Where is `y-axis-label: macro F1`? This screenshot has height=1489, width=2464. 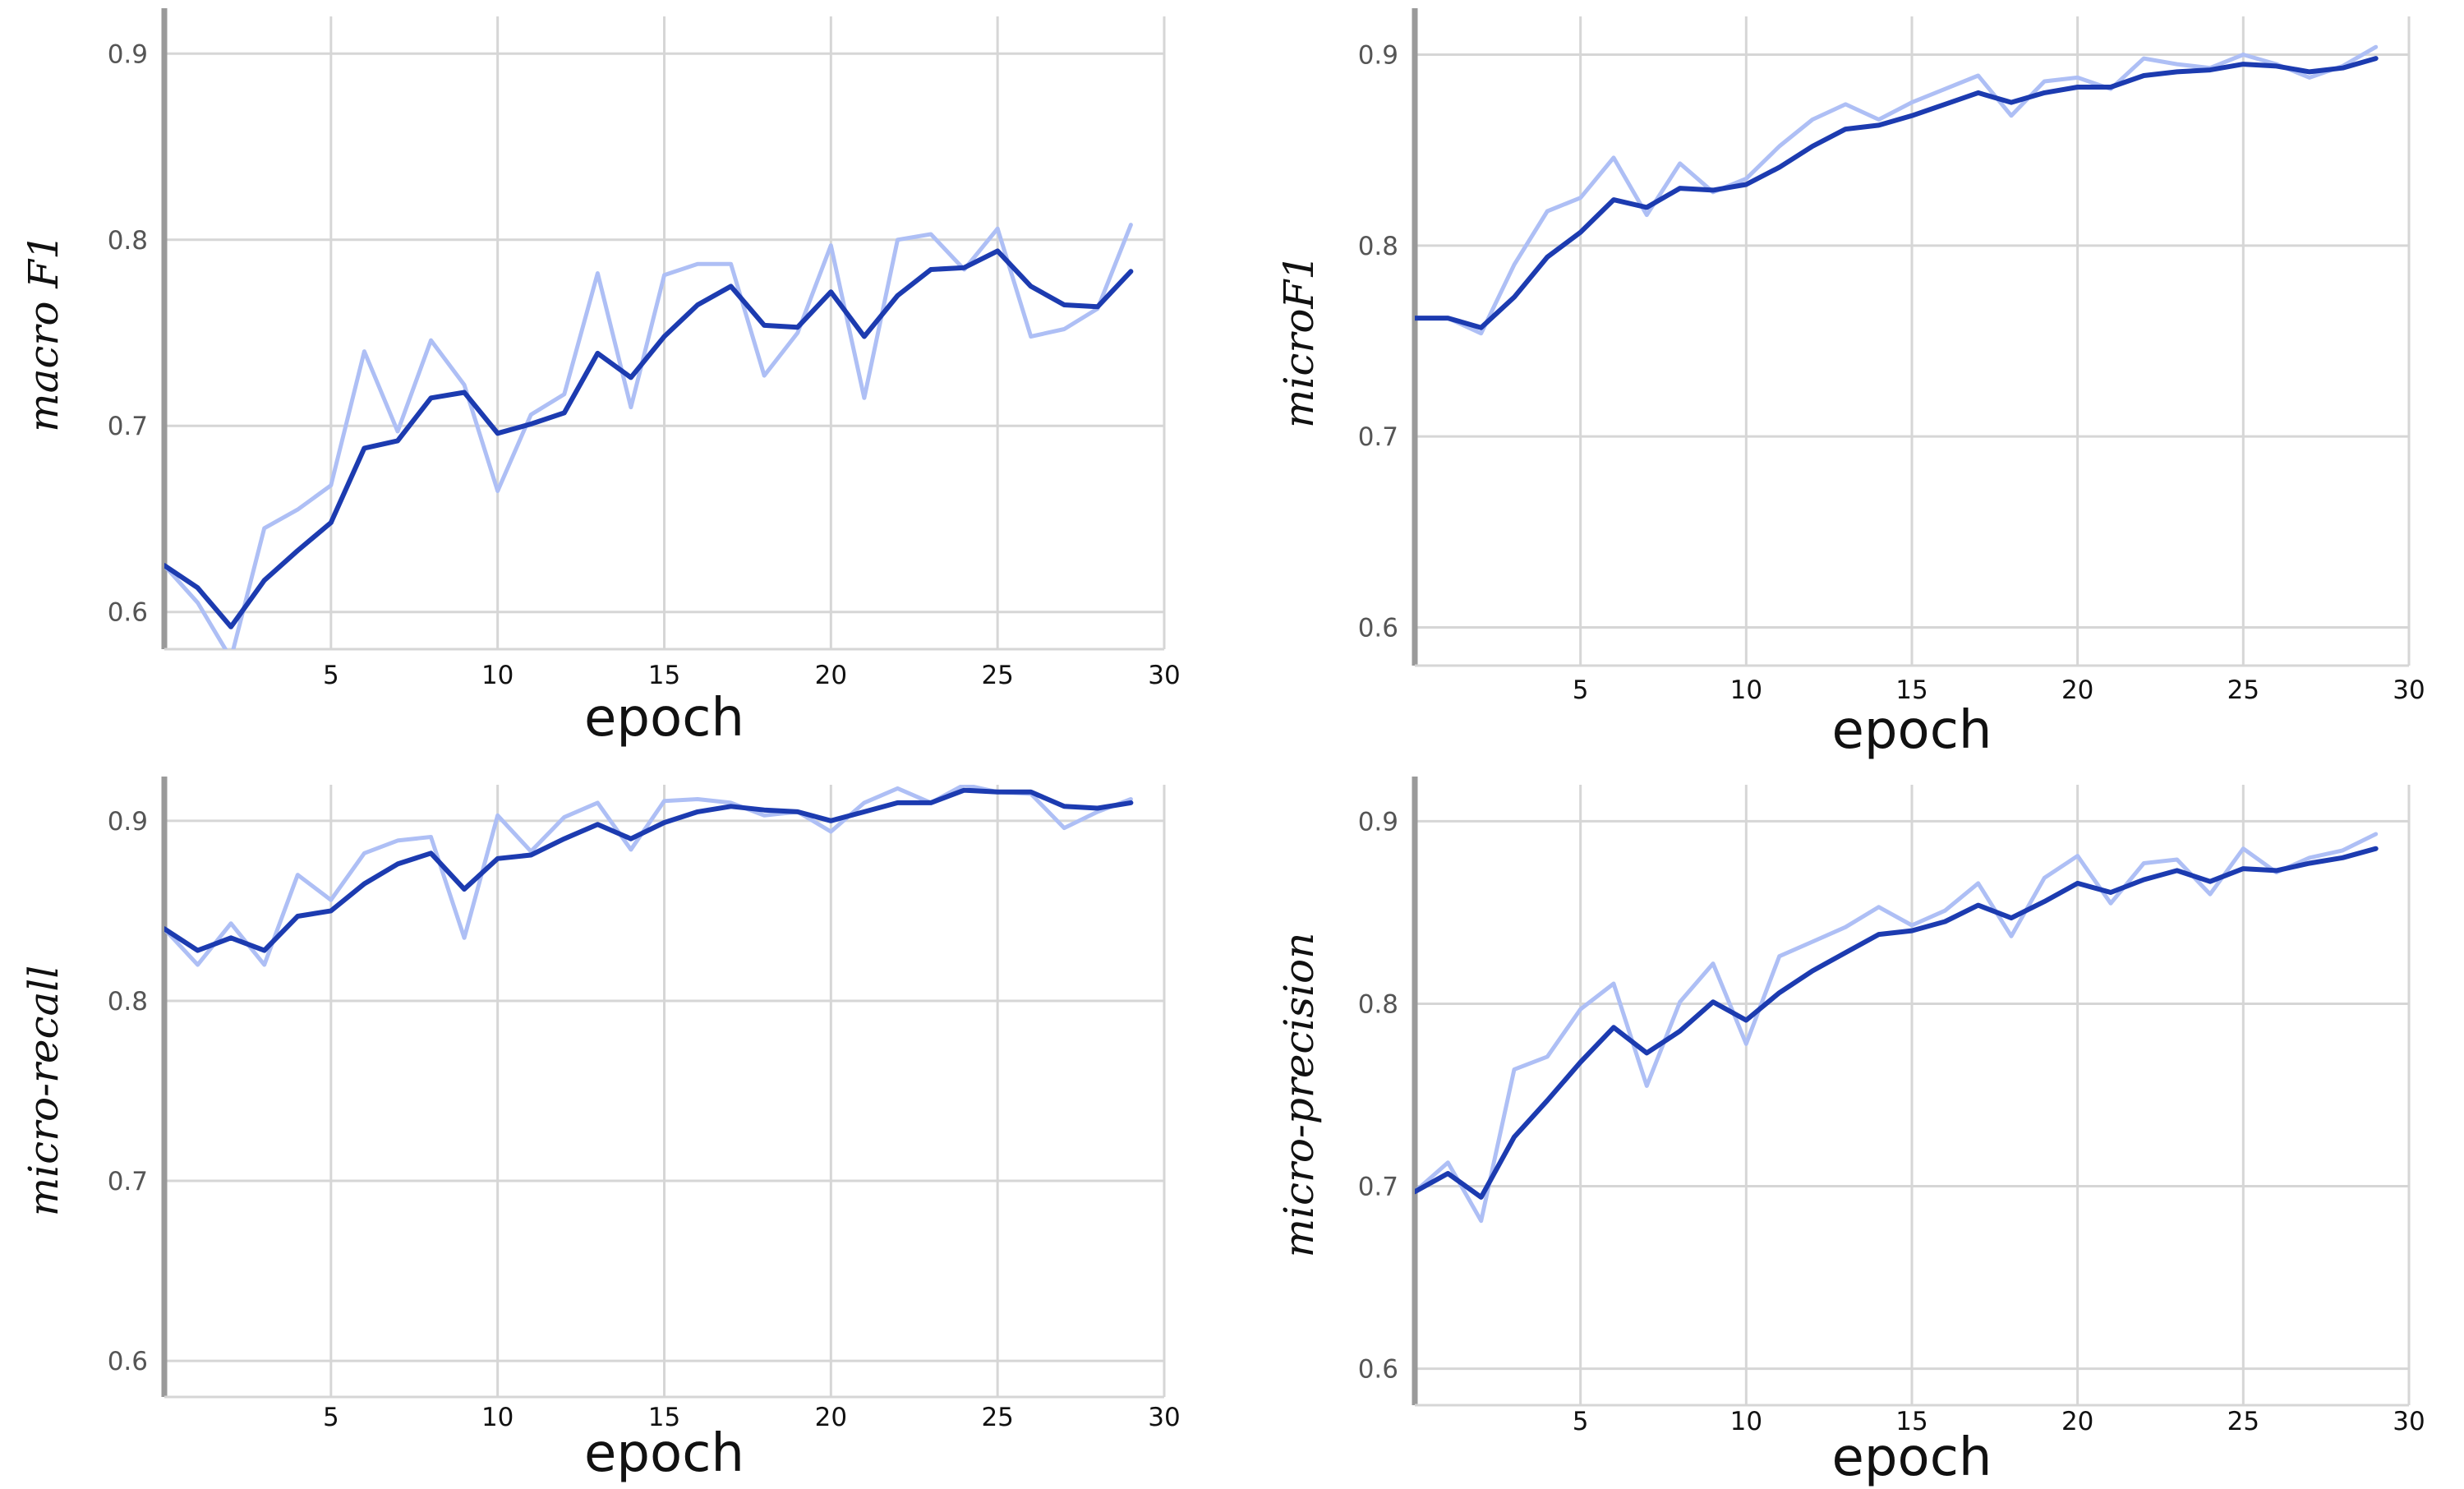
y-axis-label: macro F1 is located at coordinates (43, 332).